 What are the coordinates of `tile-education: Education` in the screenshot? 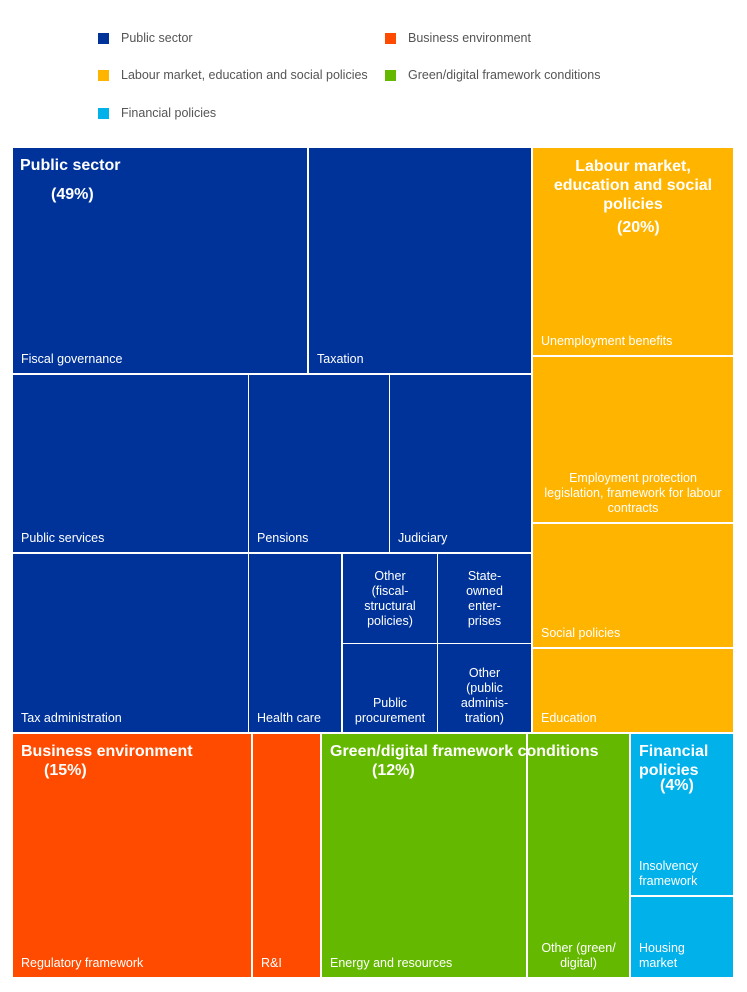 It's located at (633, 690).